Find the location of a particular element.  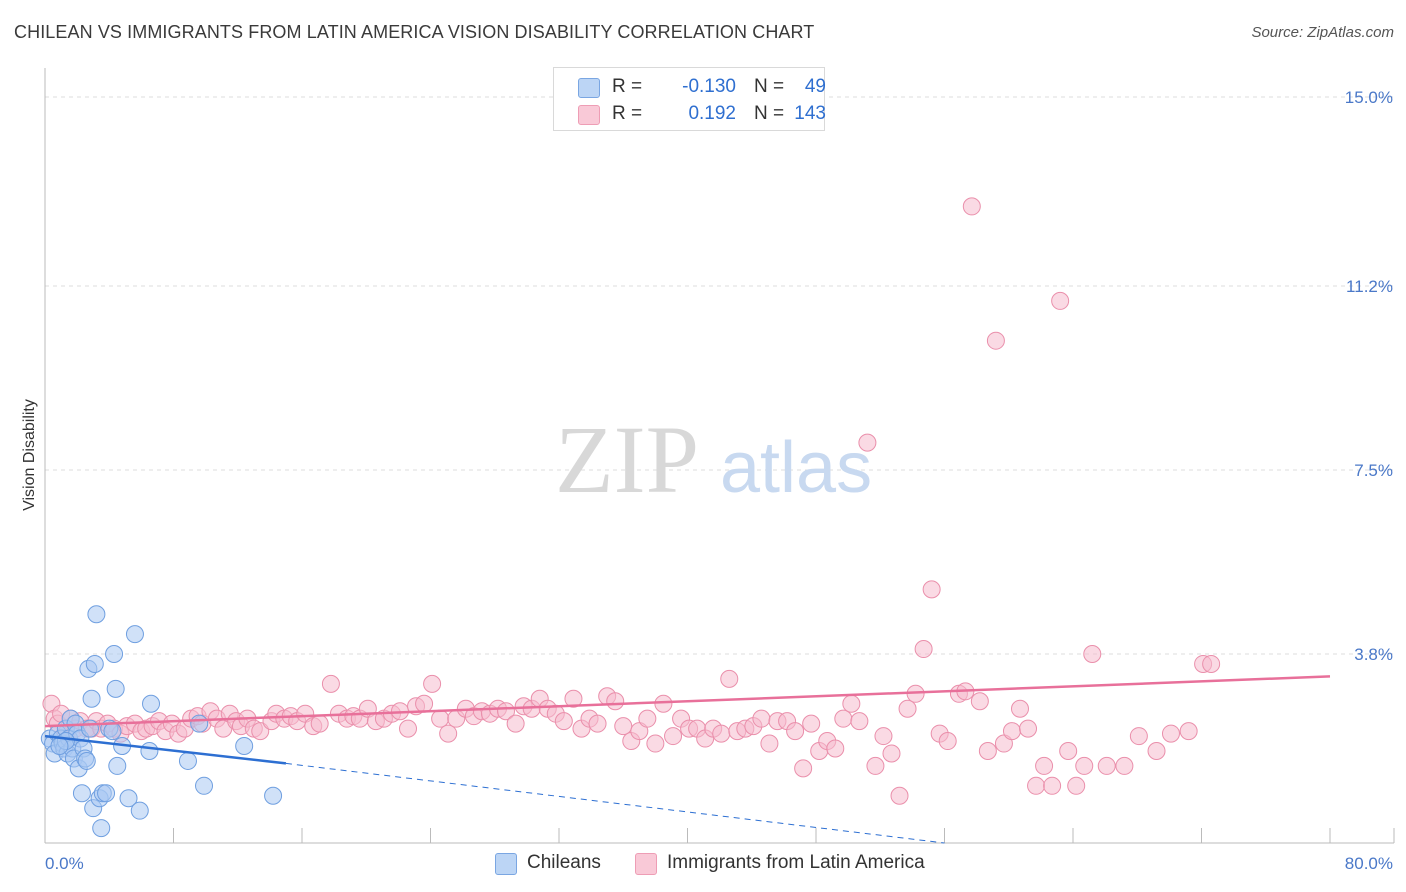

trend-line-chileans is located at coordinates (165, 749).